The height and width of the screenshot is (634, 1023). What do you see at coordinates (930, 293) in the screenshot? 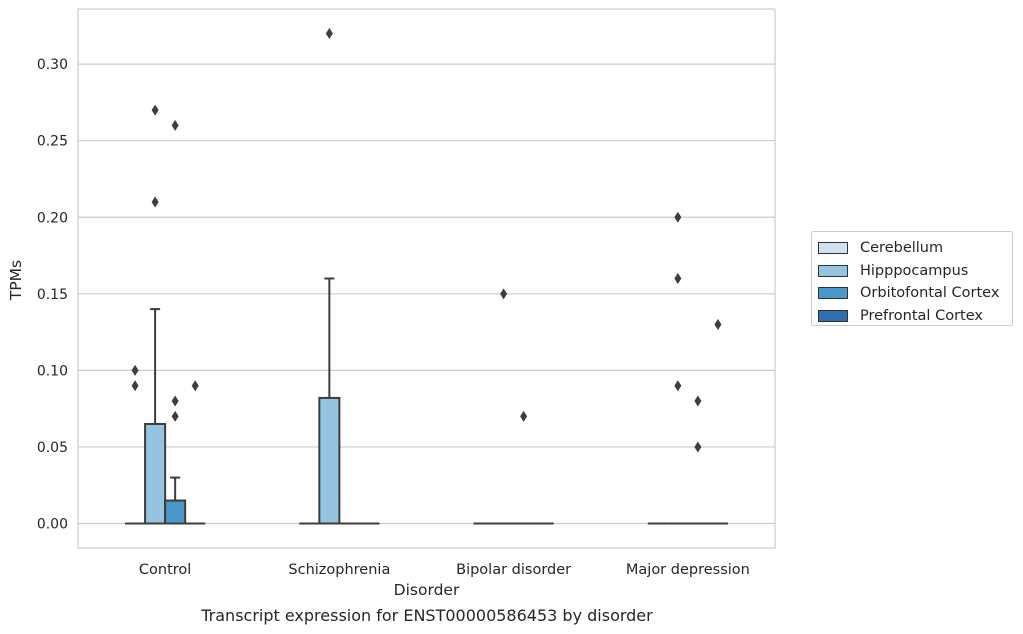
I see `legend-label: Orbitofontal Cortex` at bounding box center [930, 293].